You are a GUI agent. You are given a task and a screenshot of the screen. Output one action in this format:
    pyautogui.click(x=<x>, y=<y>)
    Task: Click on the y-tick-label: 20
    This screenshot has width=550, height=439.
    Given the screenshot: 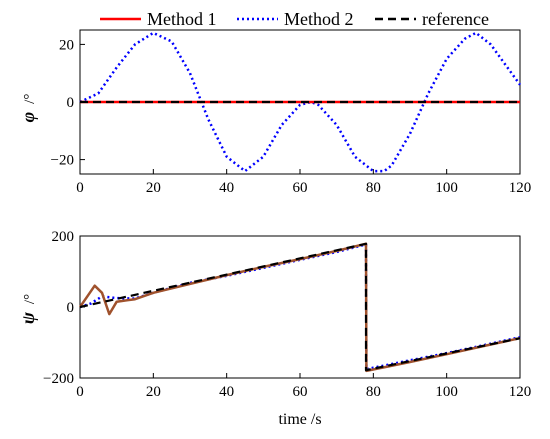 What is the action you would take?
    pyautogui.click(x=66, y=45)
    